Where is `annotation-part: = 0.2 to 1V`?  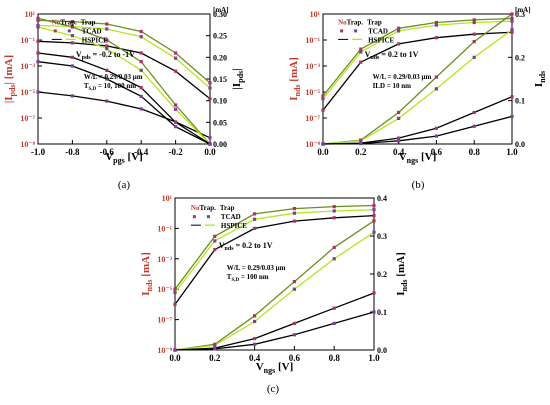
annotation-part: = 0.2 to 1V is located at coordinates (253, 245).